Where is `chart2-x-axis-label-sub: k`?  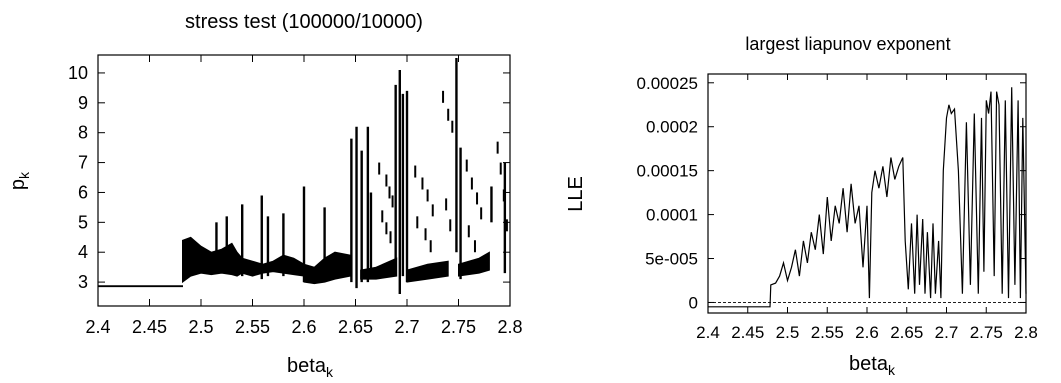
chart2-x-axis-label-sub: k is located at coordinates (892, 370).